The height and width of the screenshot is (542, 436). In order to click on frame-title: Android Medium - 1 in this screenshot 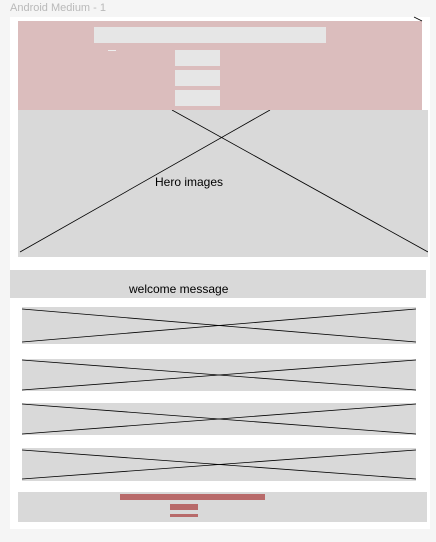, I will do `click(58, 8)`.